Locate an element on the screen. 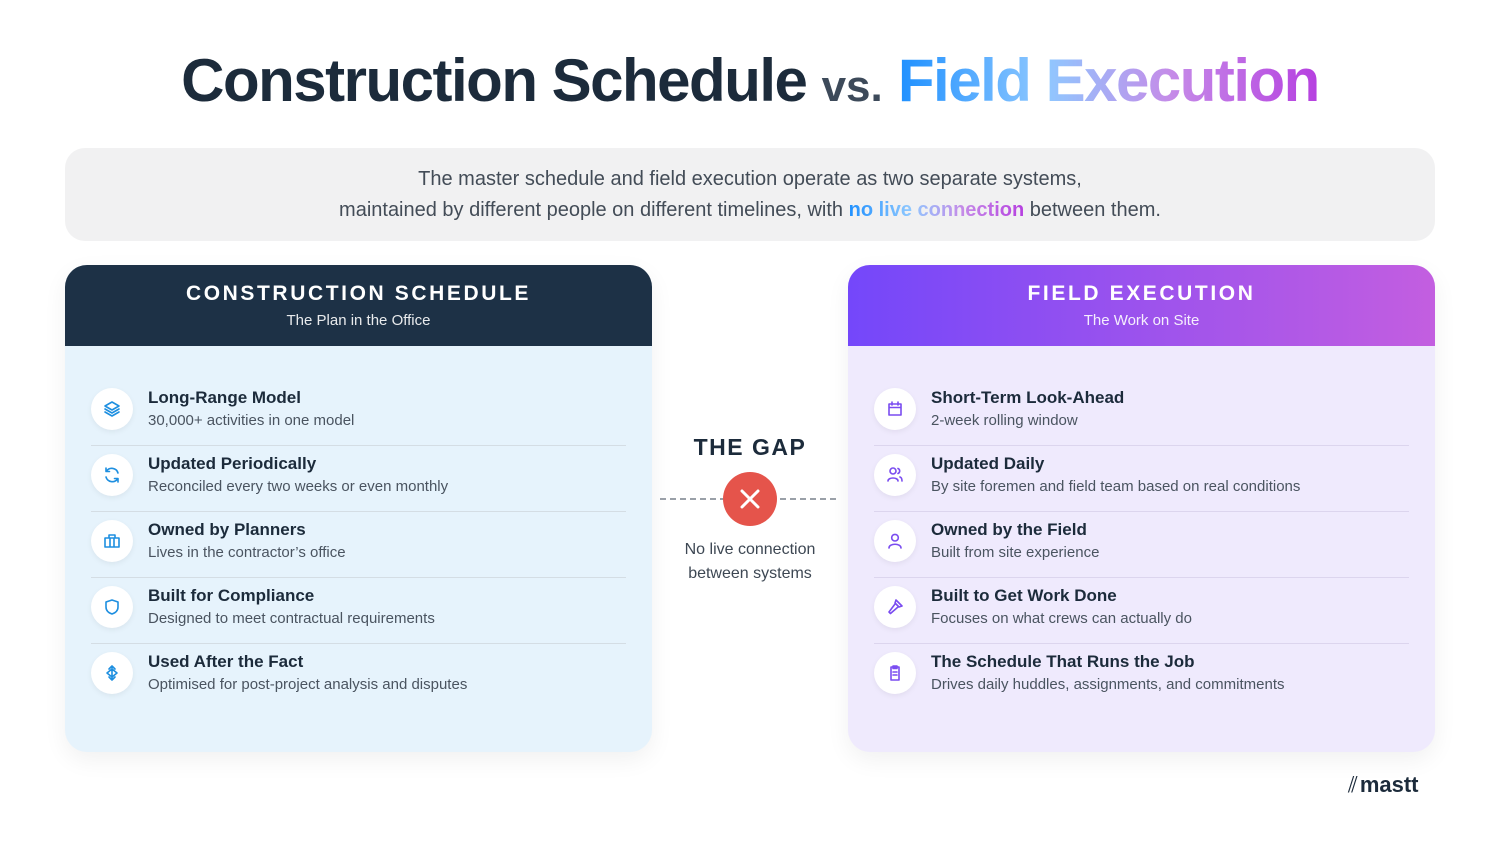 The height and width of the screenshot is (844, 1500). gap-note: No live connection between systems is located at coordinates (750, 562).